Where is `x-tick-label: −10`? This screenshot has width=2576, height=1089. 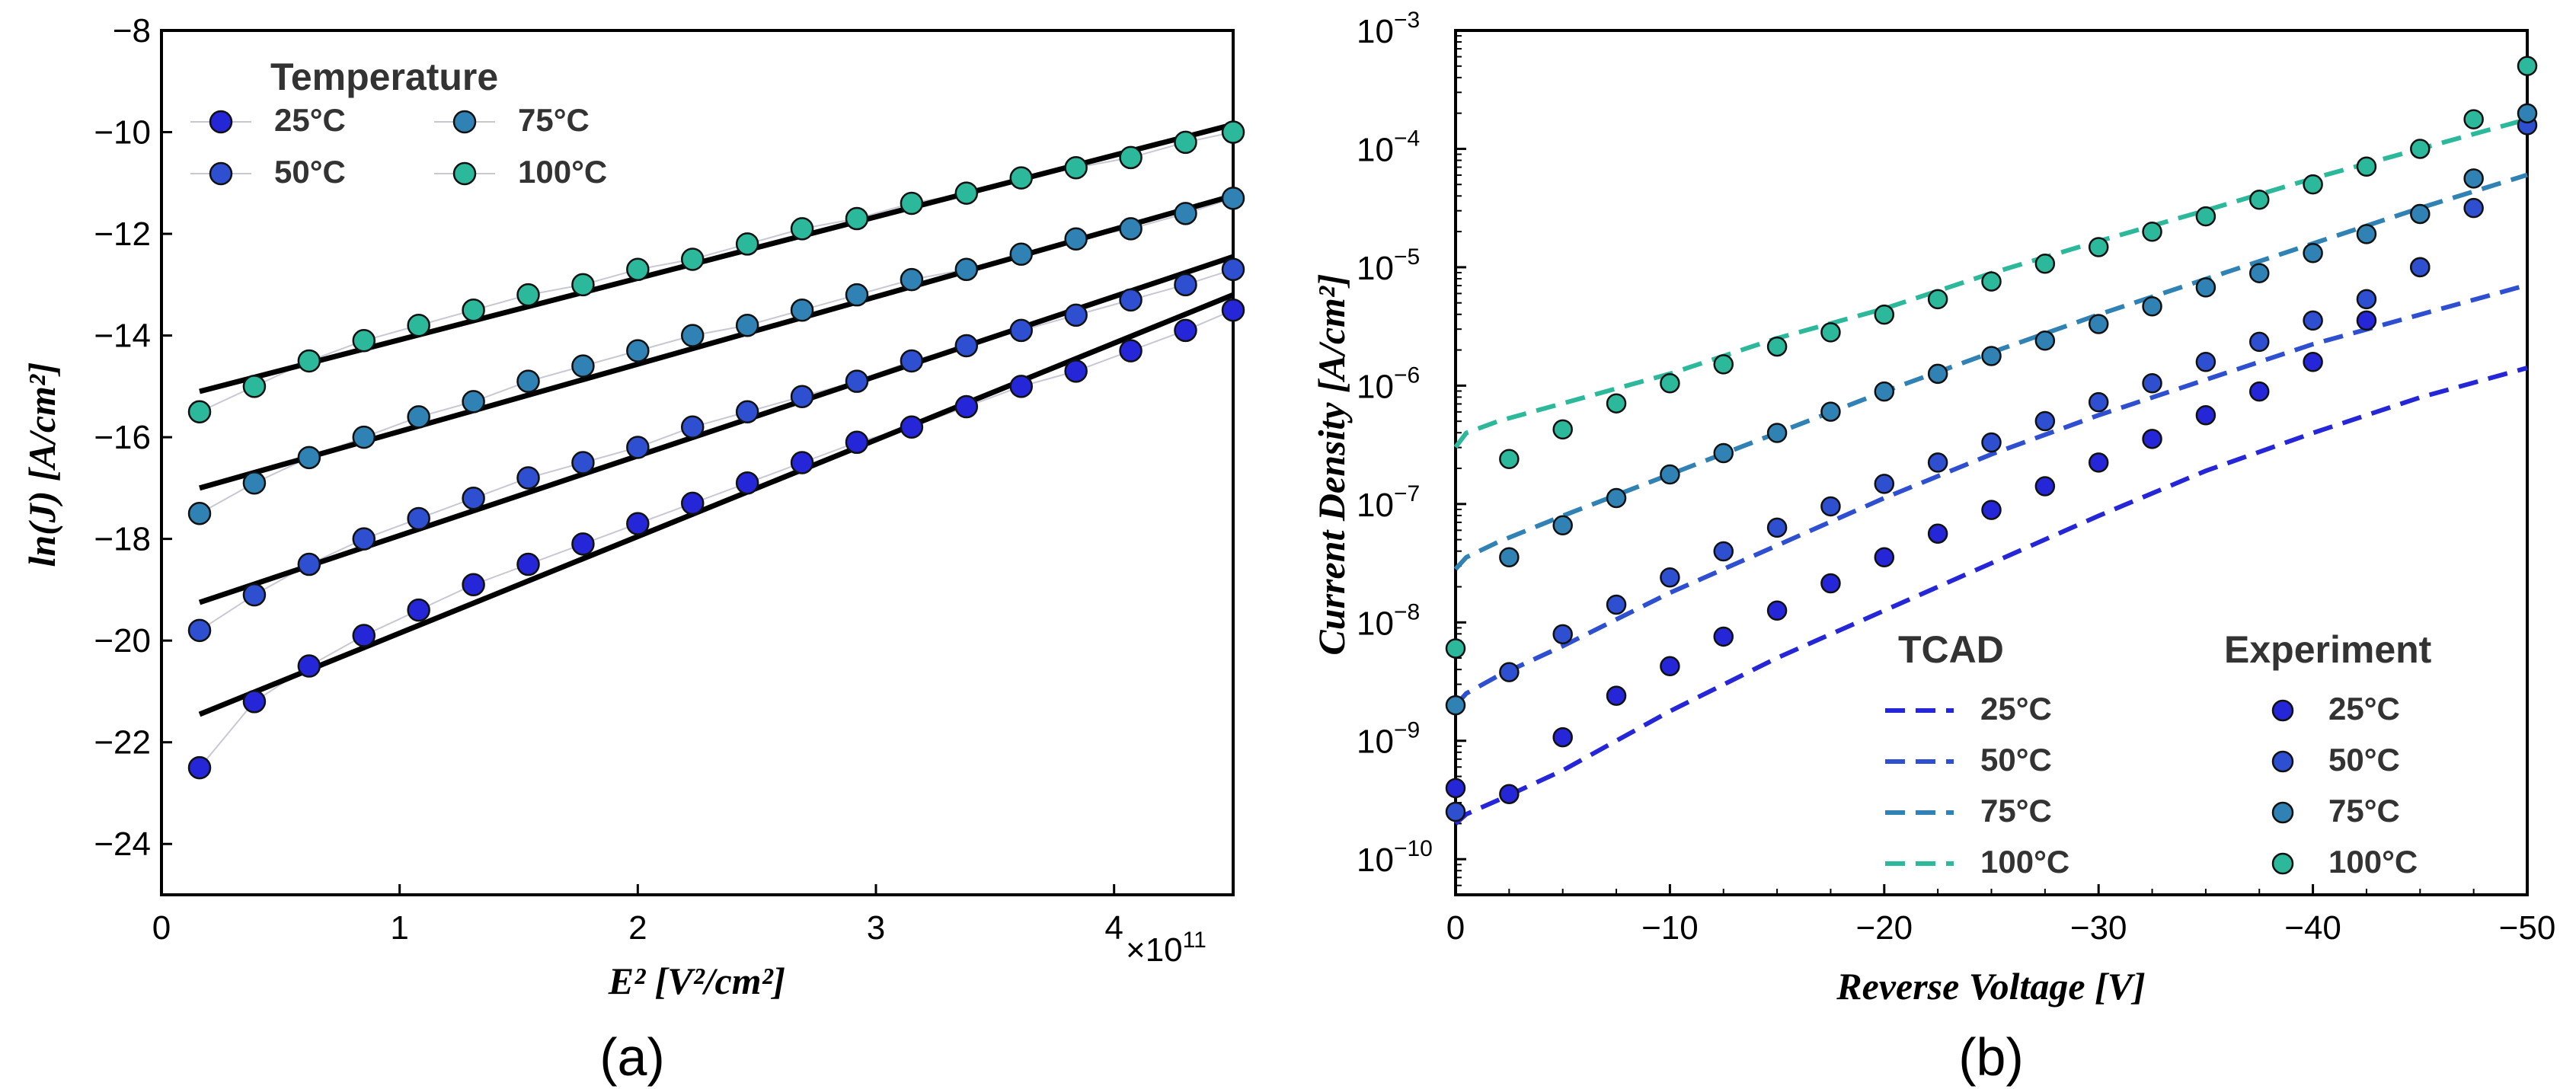
x-tick-label: −10 is located at coordinates (1670, 928).